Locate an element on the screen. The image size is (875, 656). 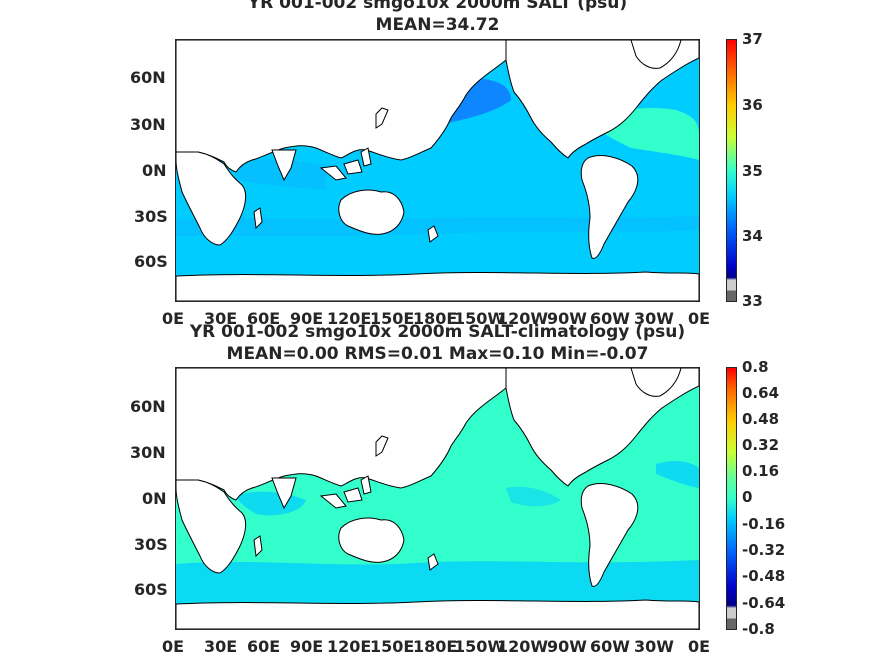
bottom-xtick: 60W is located at coordinates (610, 646).